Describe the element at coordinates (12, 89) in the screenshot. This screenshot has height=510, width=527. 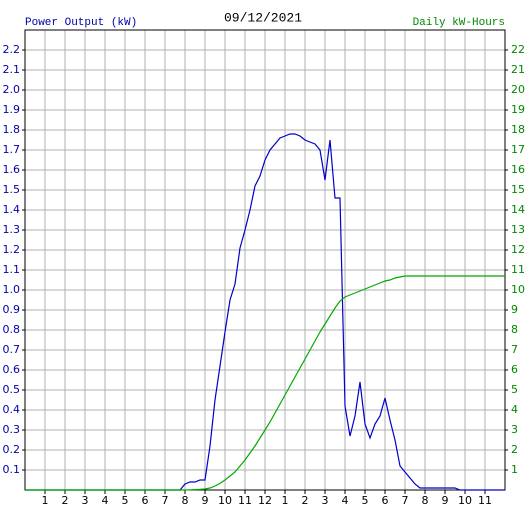
I see `y-tick-label: 2.0` at that location.